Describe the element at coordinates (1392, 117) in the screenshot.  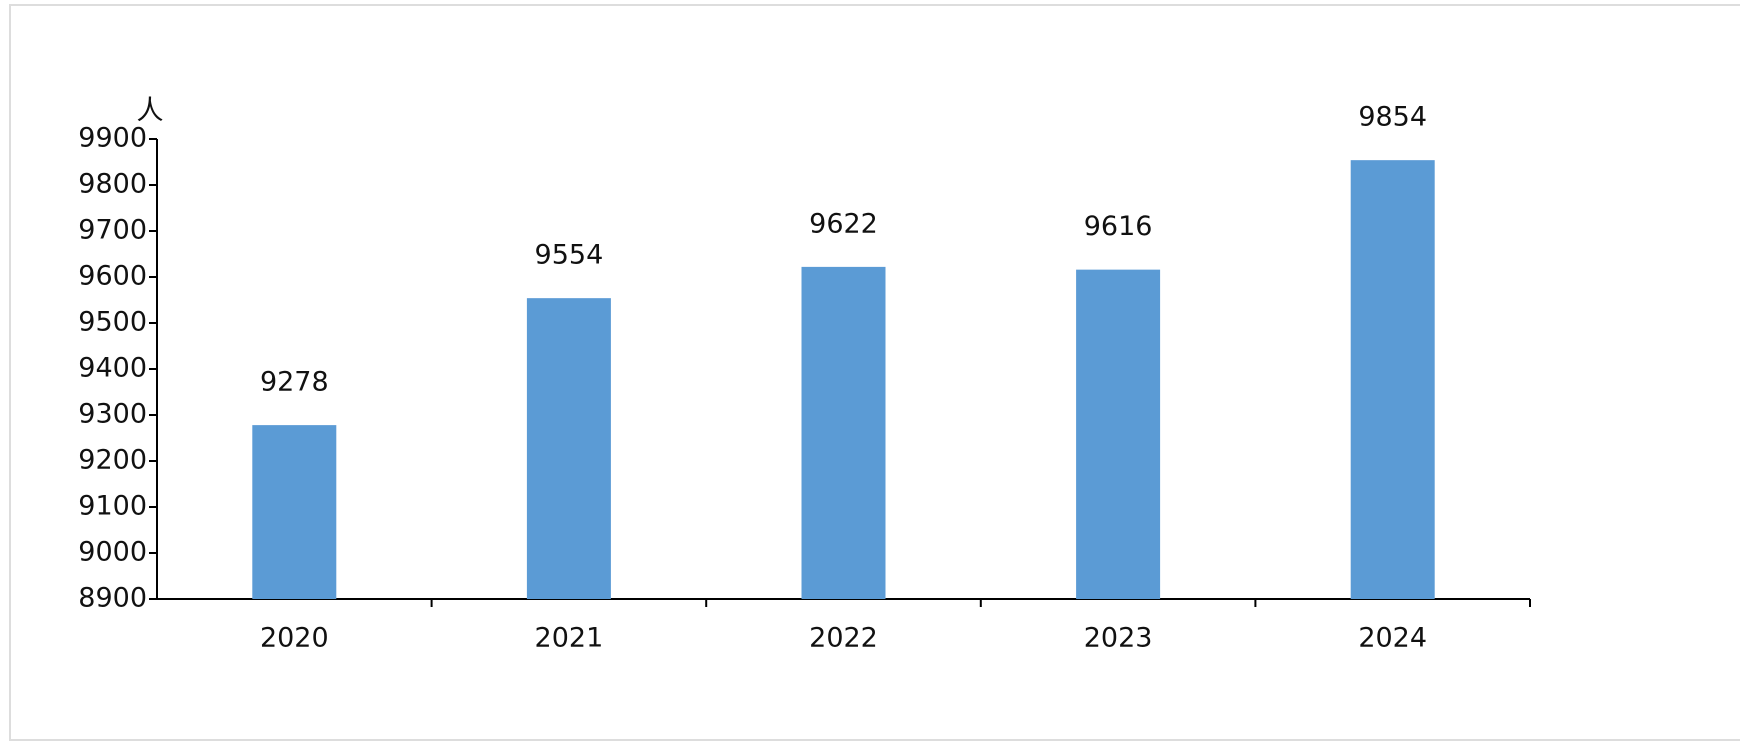
I see `data-label: 9854` at that location.